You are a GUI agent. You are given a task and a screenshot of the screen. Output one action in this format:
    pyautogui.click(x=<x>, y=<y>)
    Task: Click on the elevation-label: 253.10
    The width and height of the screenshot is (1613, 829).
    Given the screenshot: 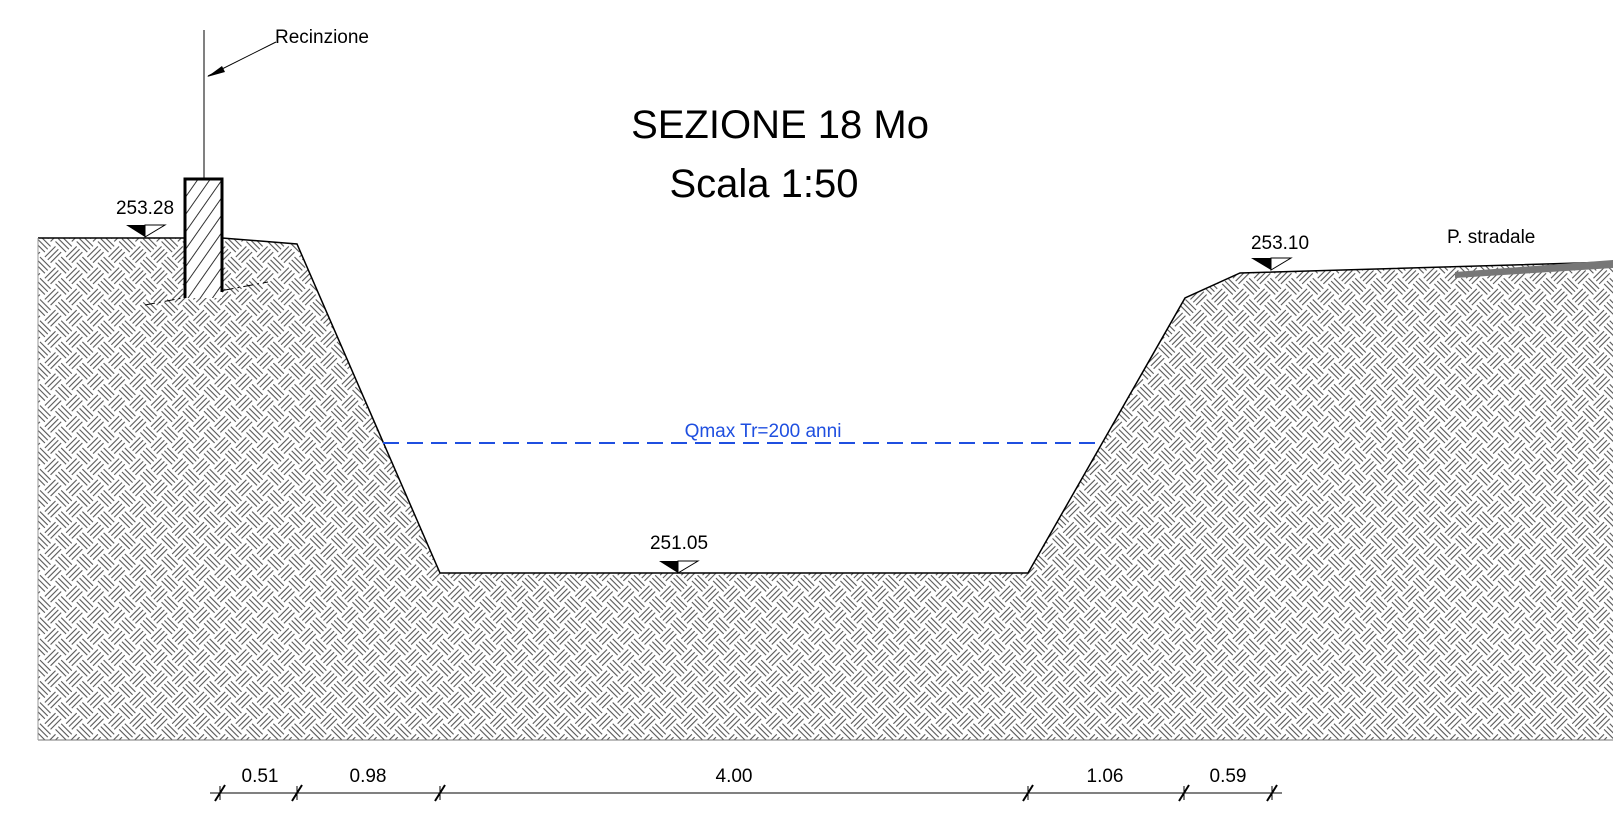 What is the action you would take?
    pyautogui.click(x=1280, y=243)
    